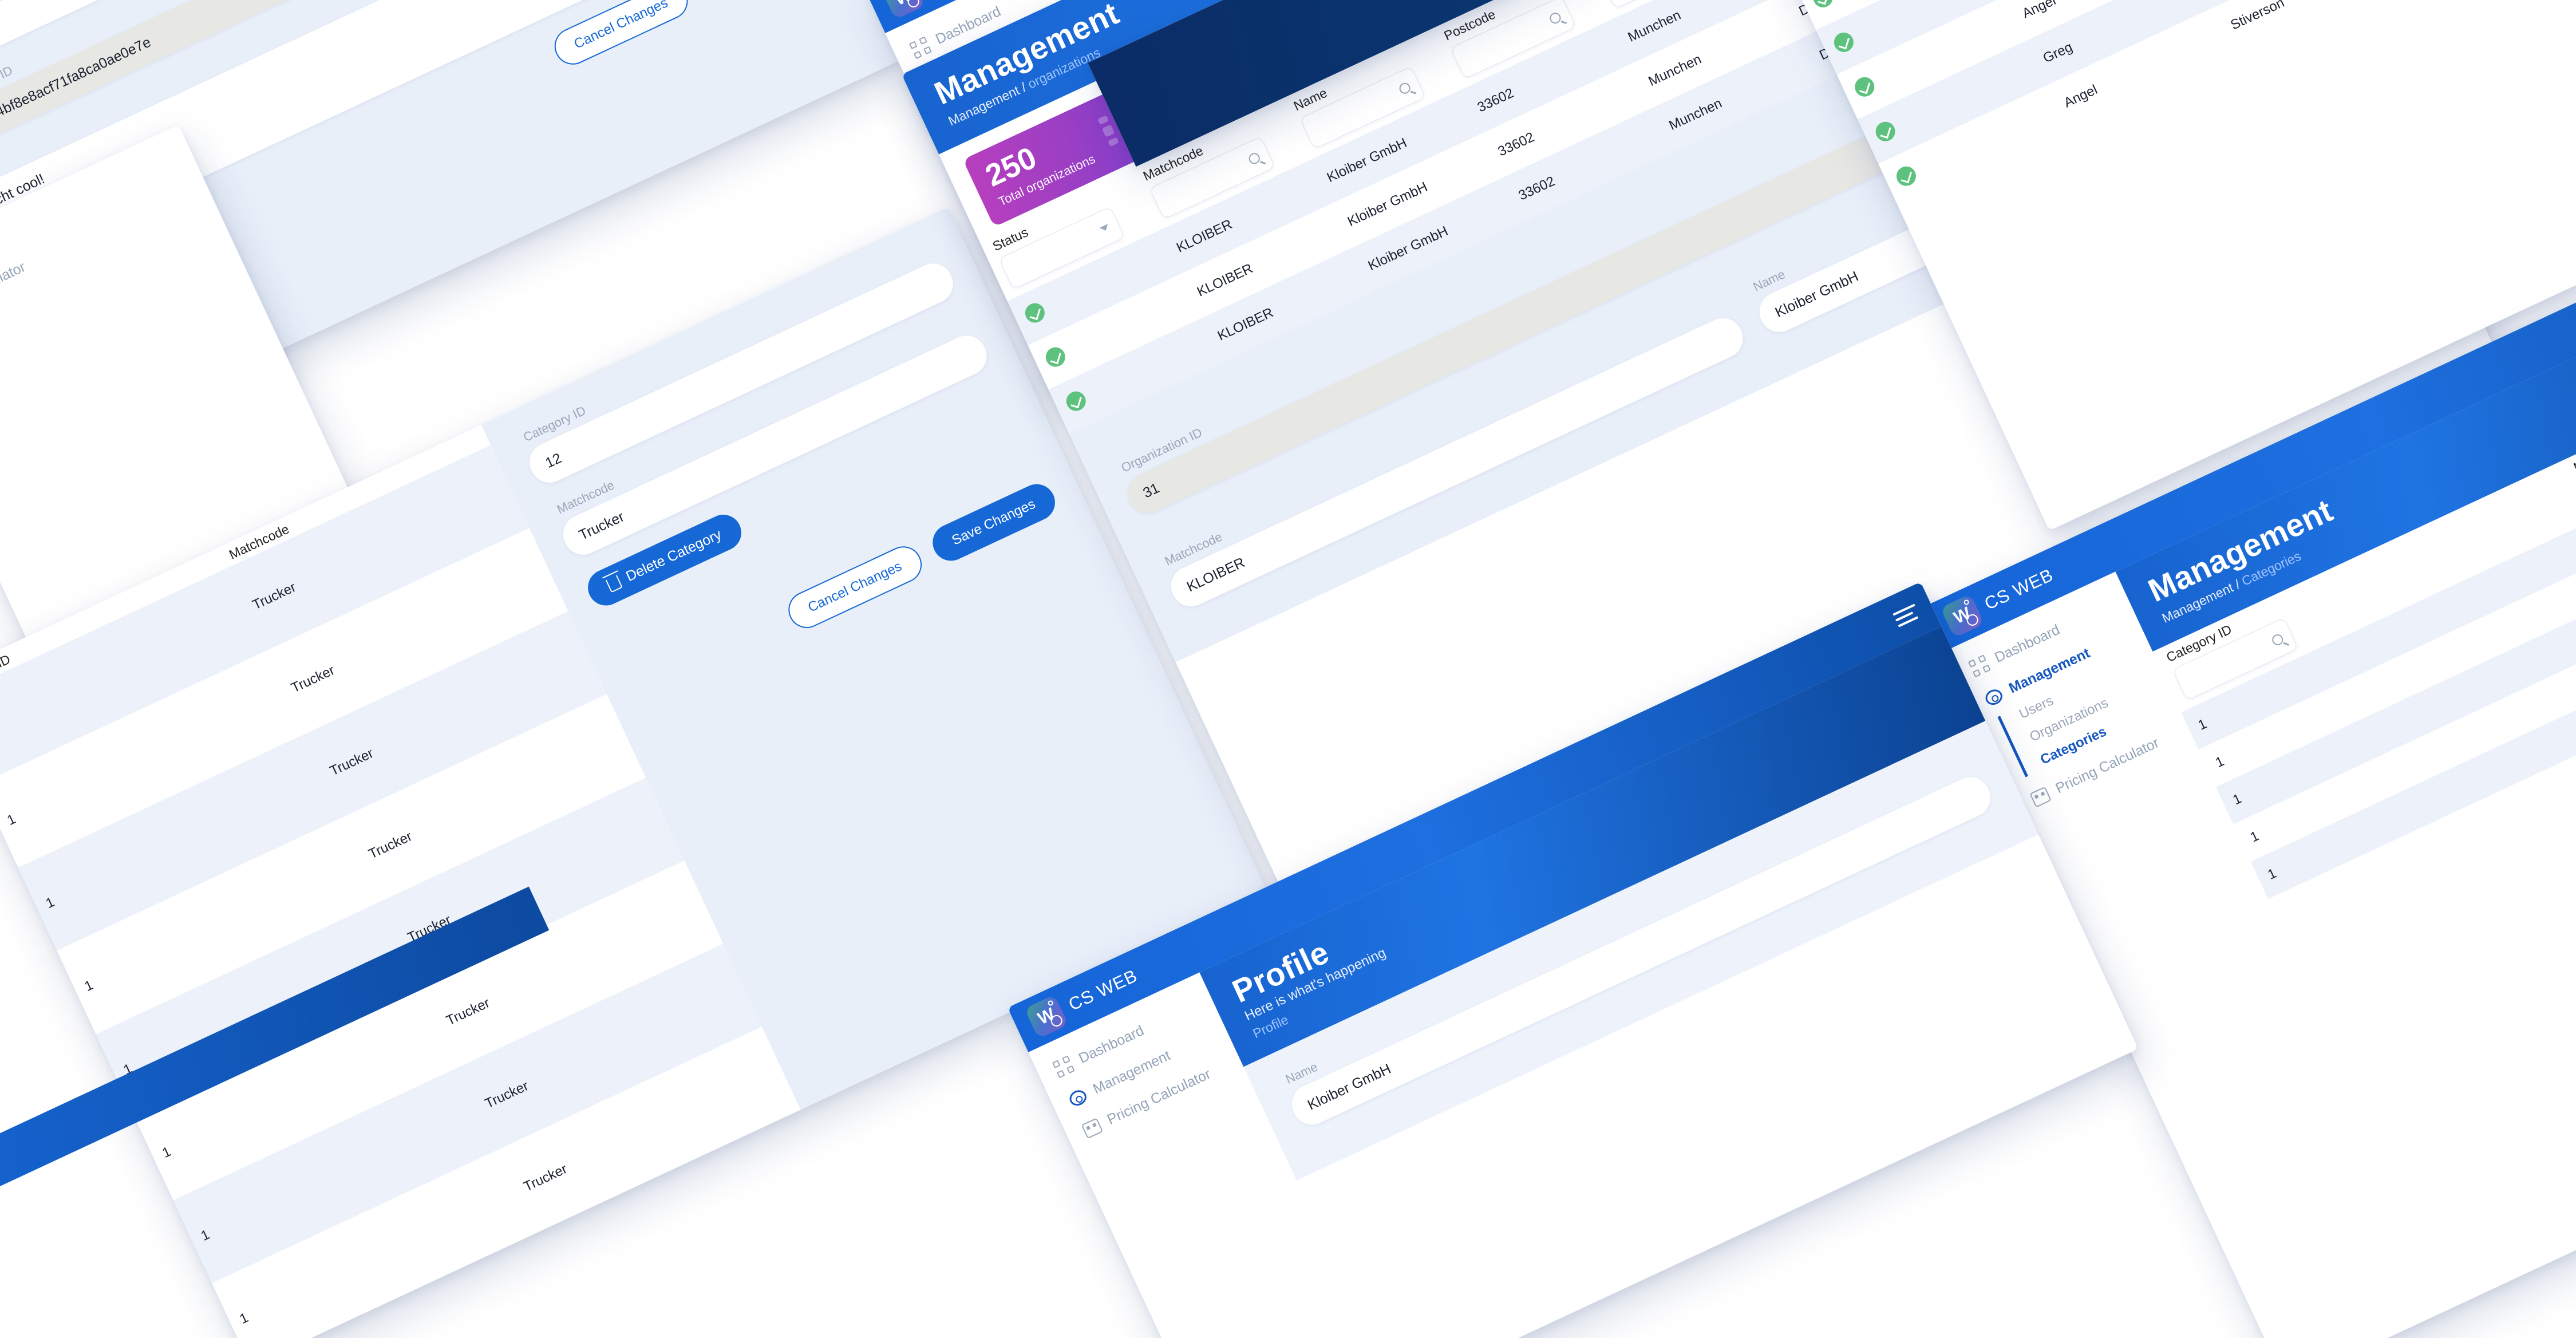 The image size is (2576, 1338). I want to click on sidebar-item-label: Pricing Calculator, so click(14, 290).